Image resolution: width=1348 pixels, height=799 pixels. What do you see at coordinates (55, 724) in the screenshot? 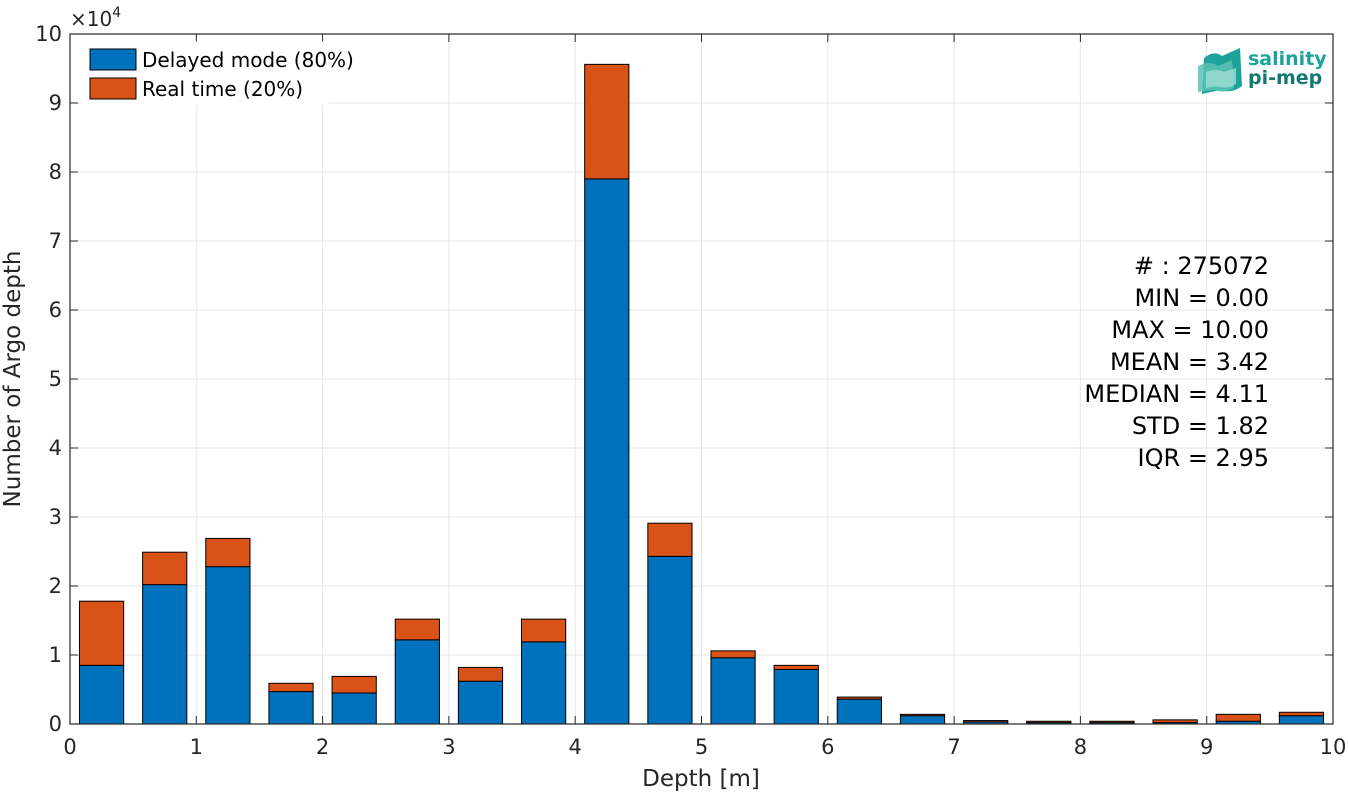
I see `y-tick-label: 0` at bounding box center [55, 724].